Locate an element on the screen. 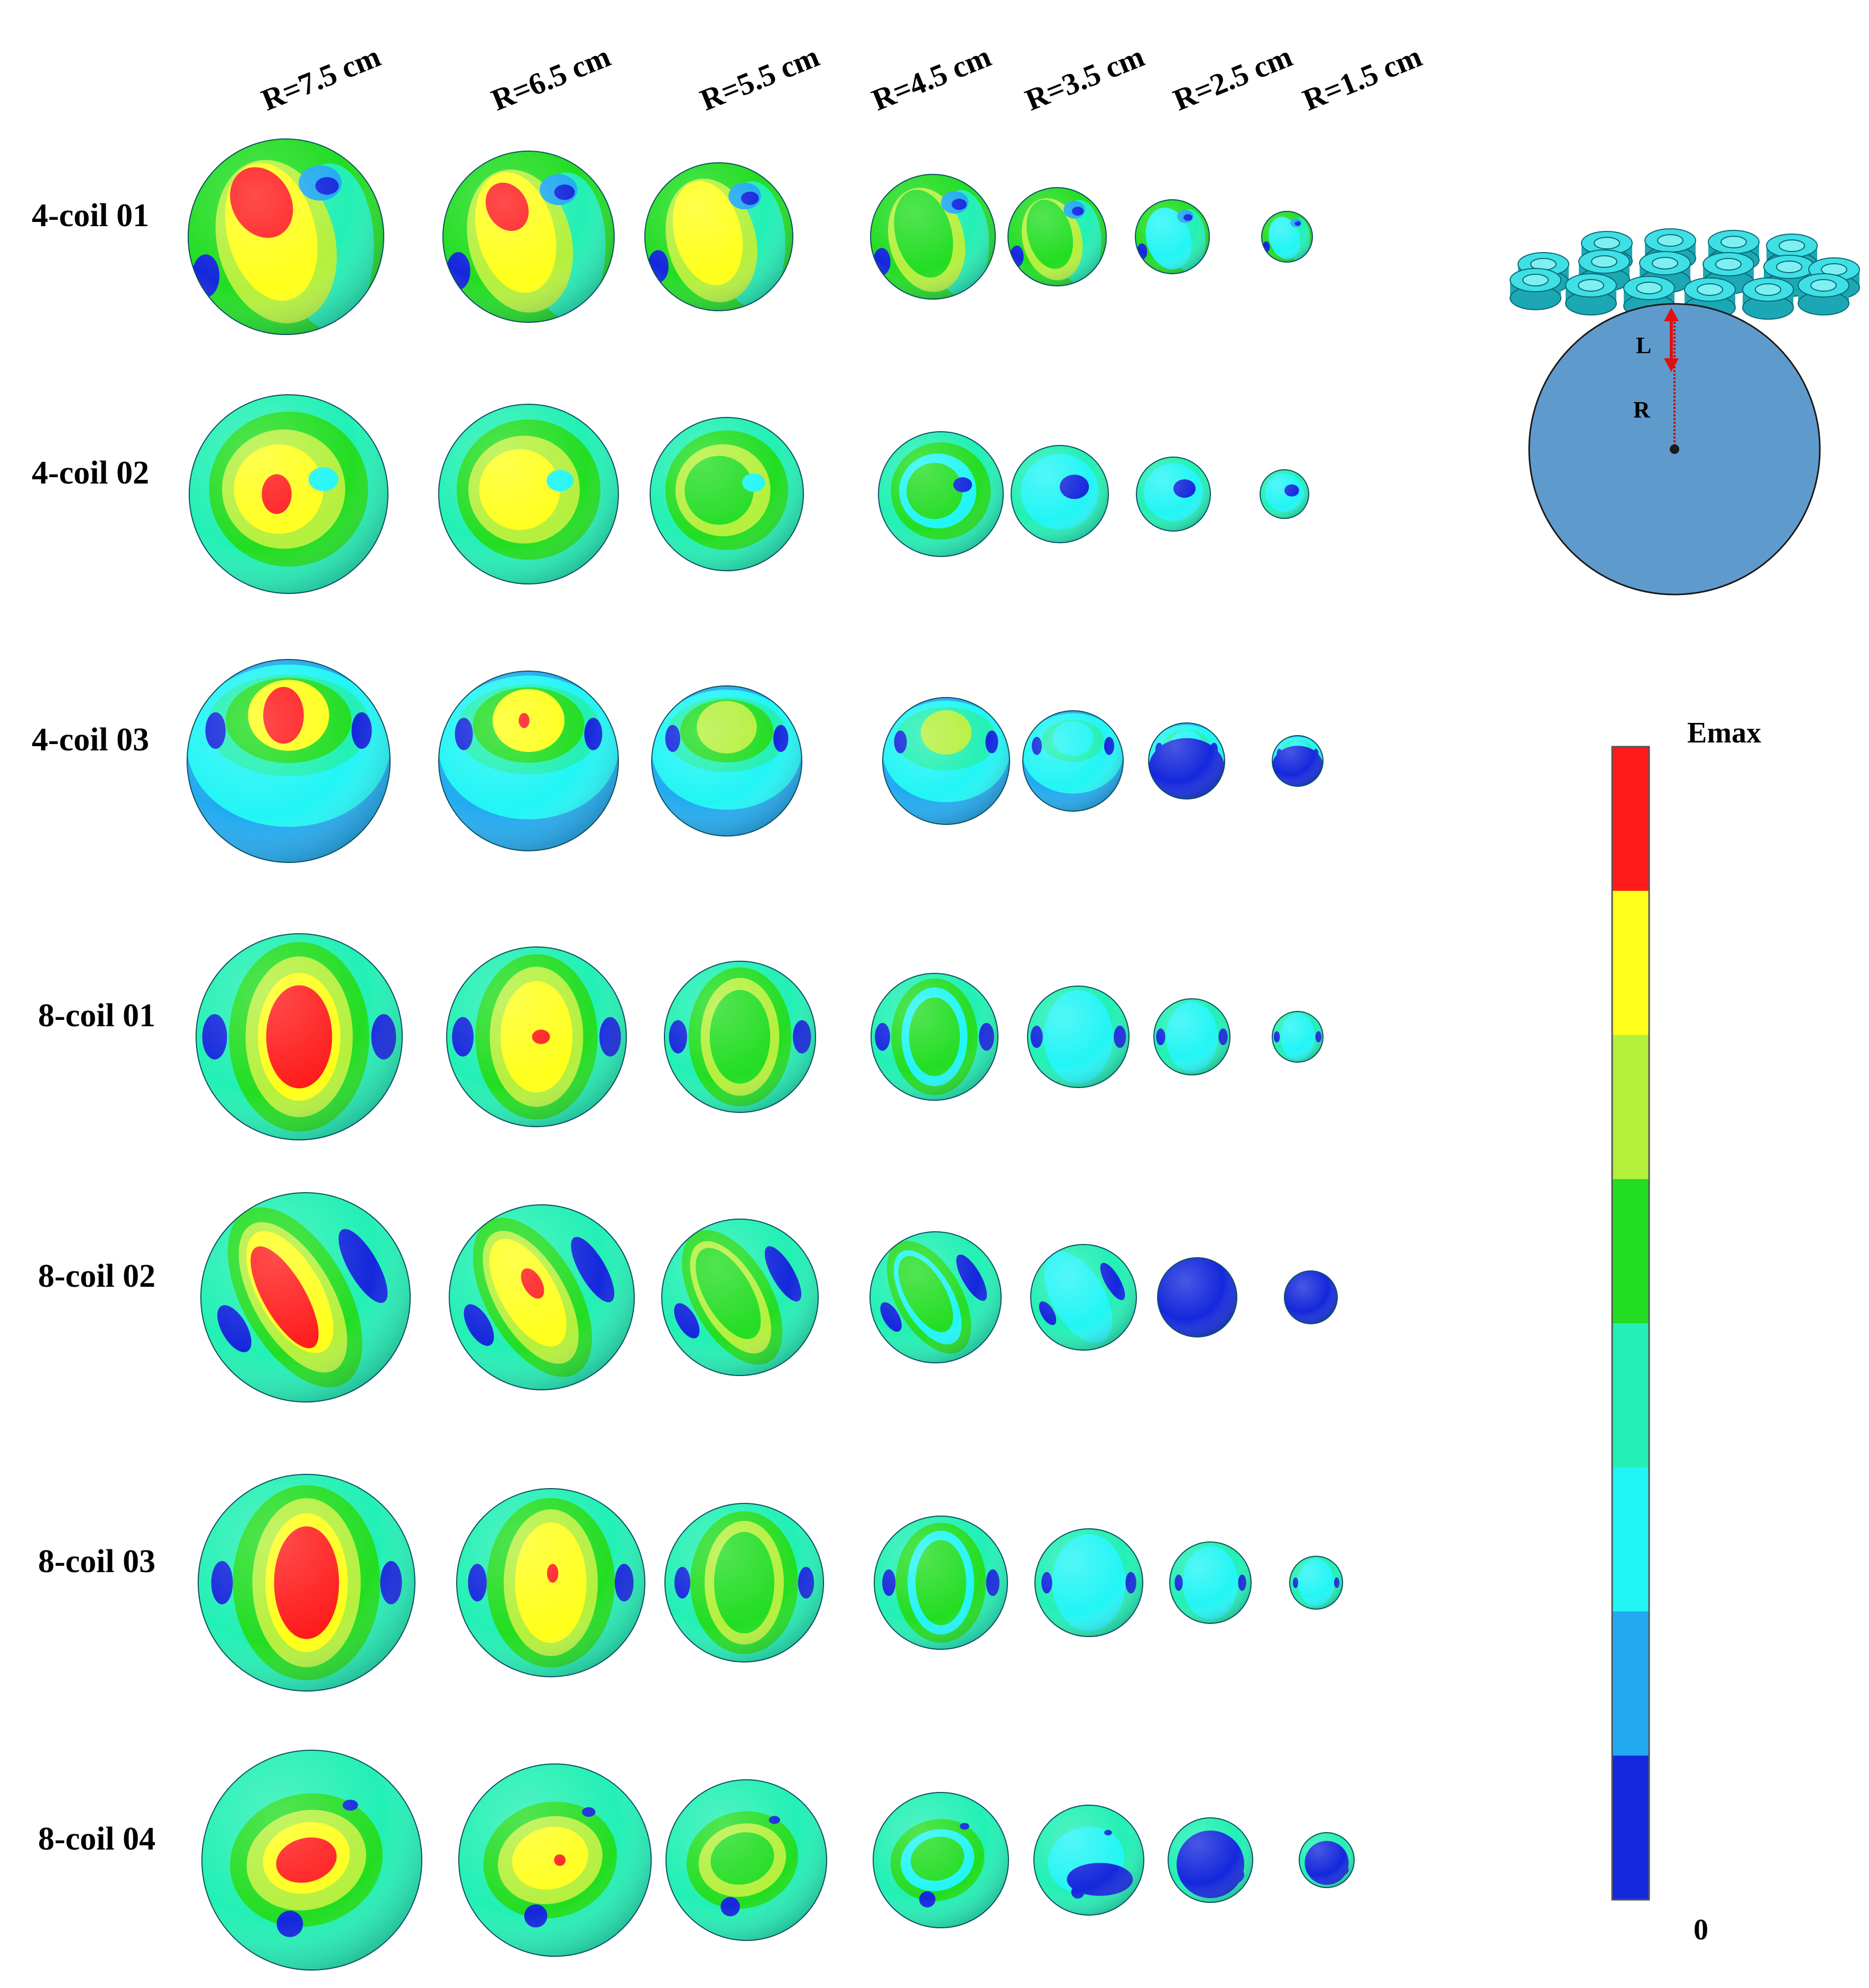  field-sphere-r5-c6 is located at coordinates (1197, 1297).